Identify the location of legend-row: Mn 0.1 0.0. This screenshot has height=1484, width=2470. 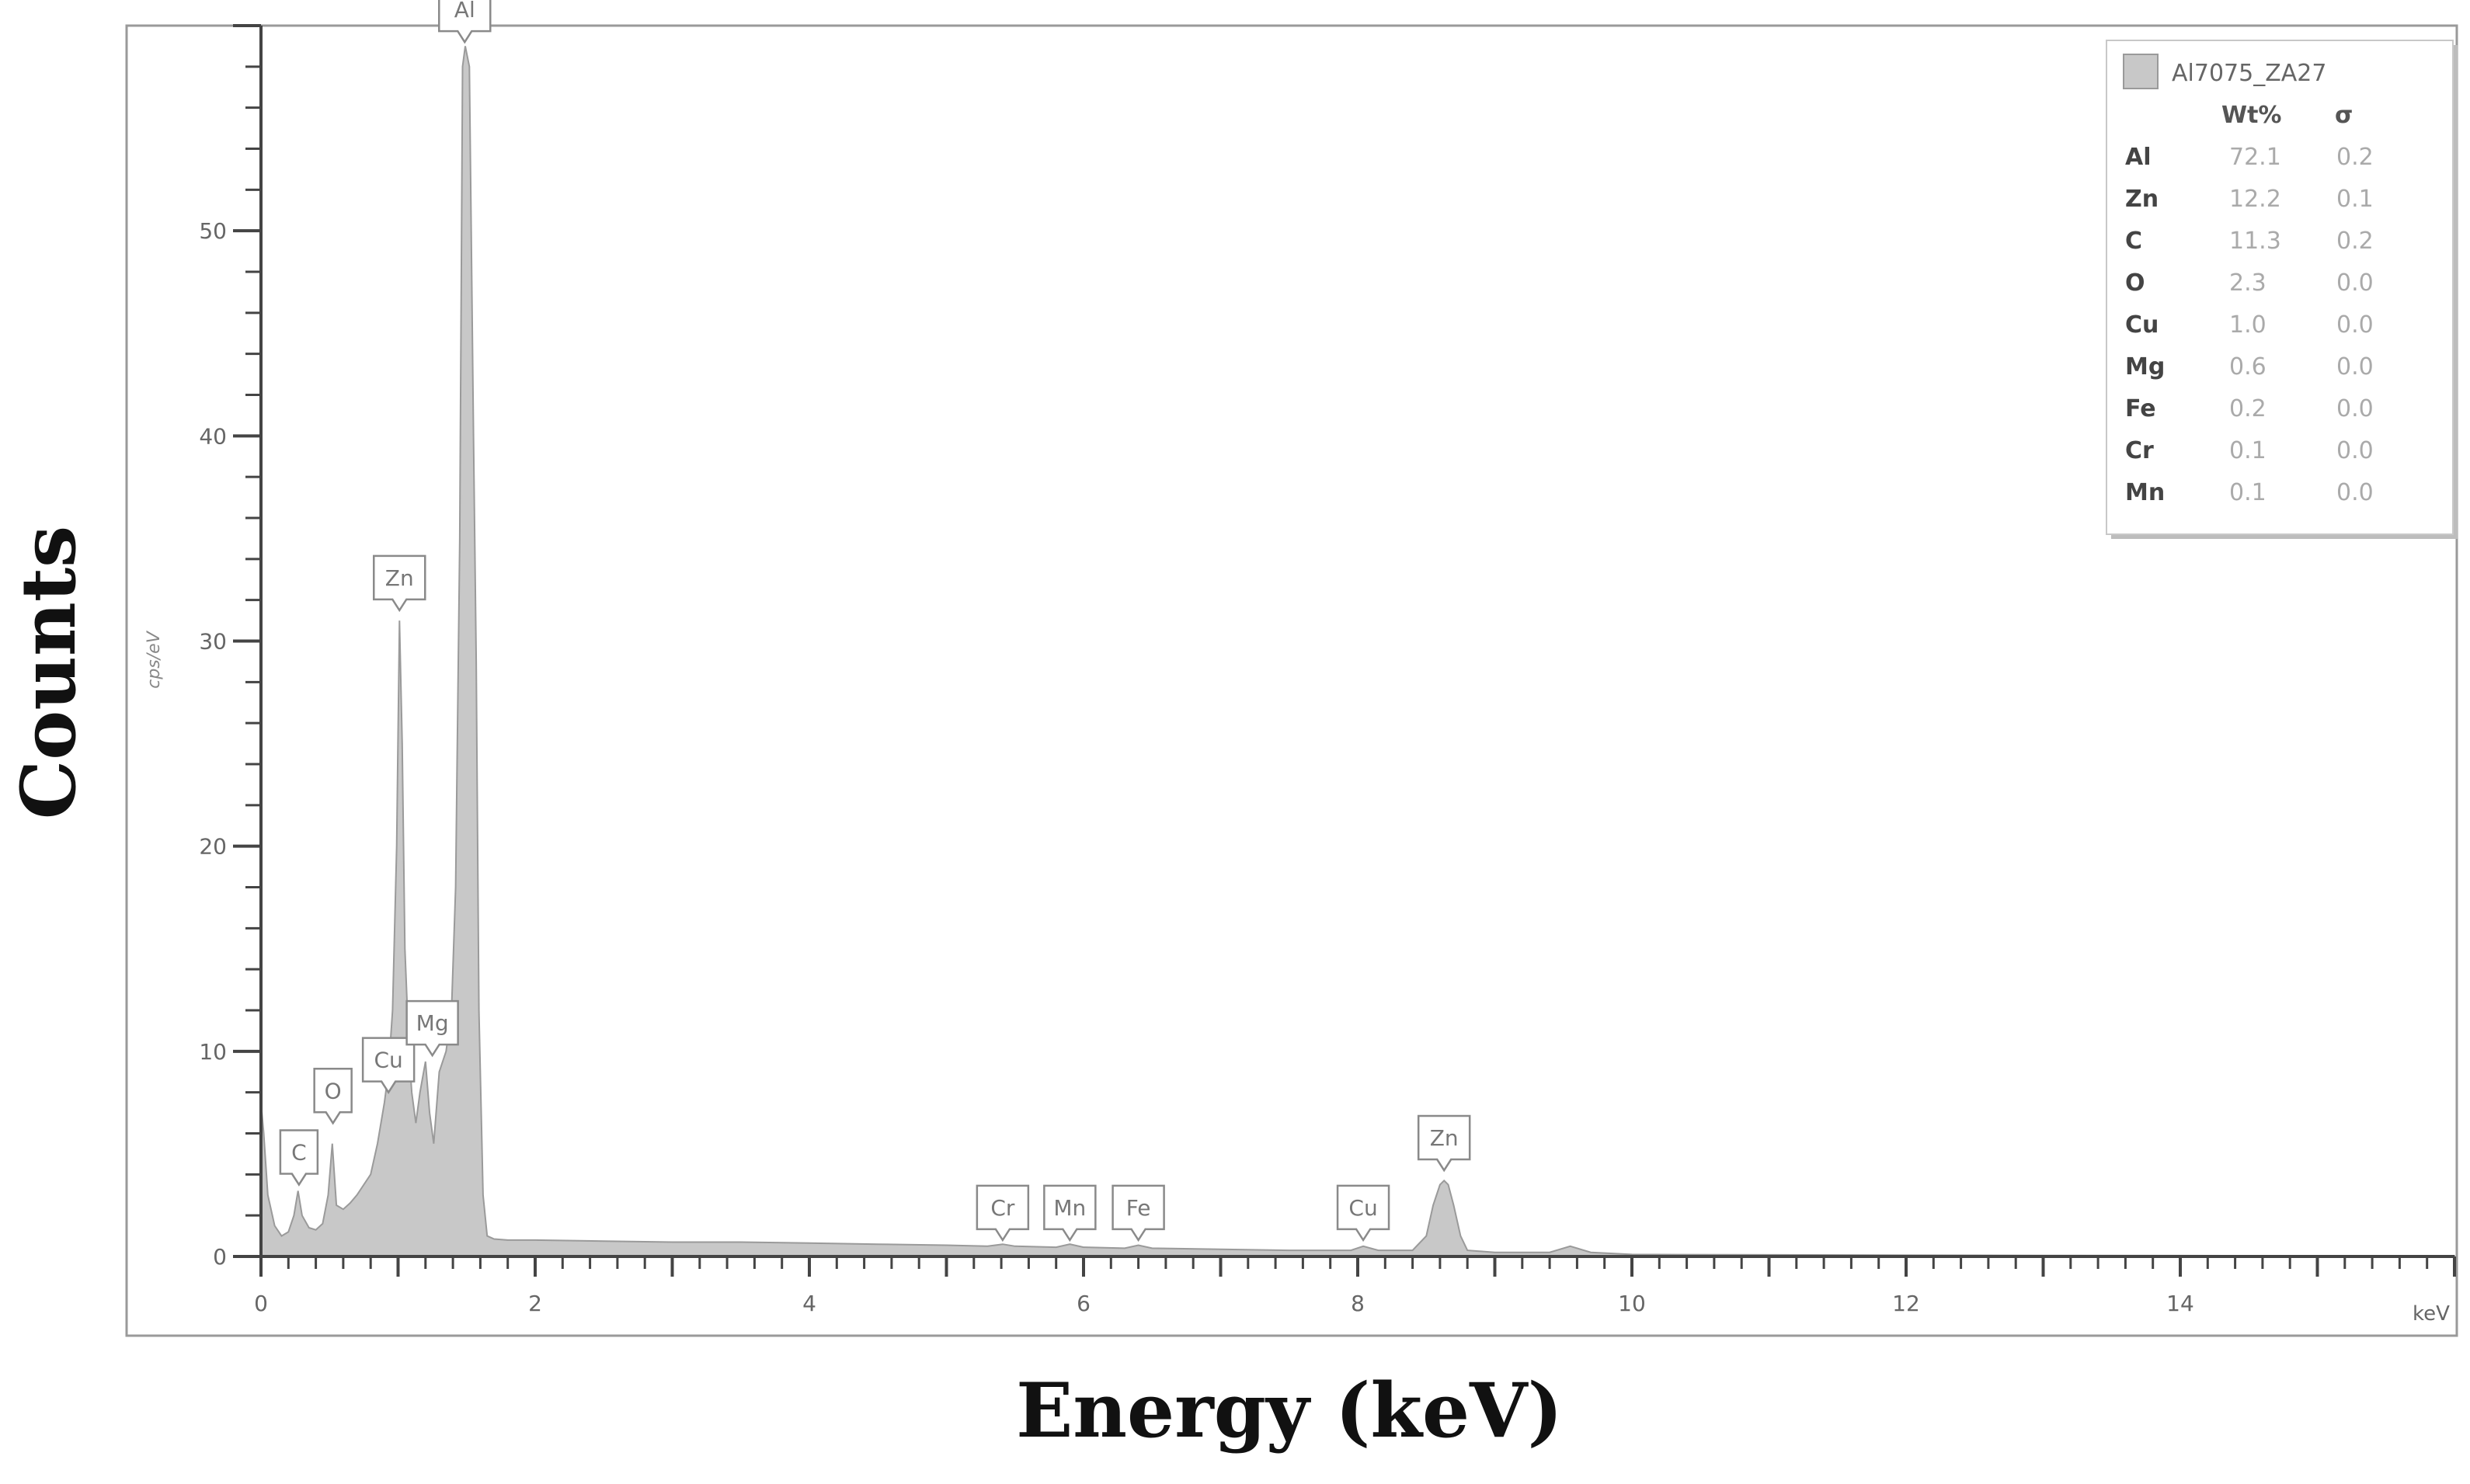
(2249, 492).